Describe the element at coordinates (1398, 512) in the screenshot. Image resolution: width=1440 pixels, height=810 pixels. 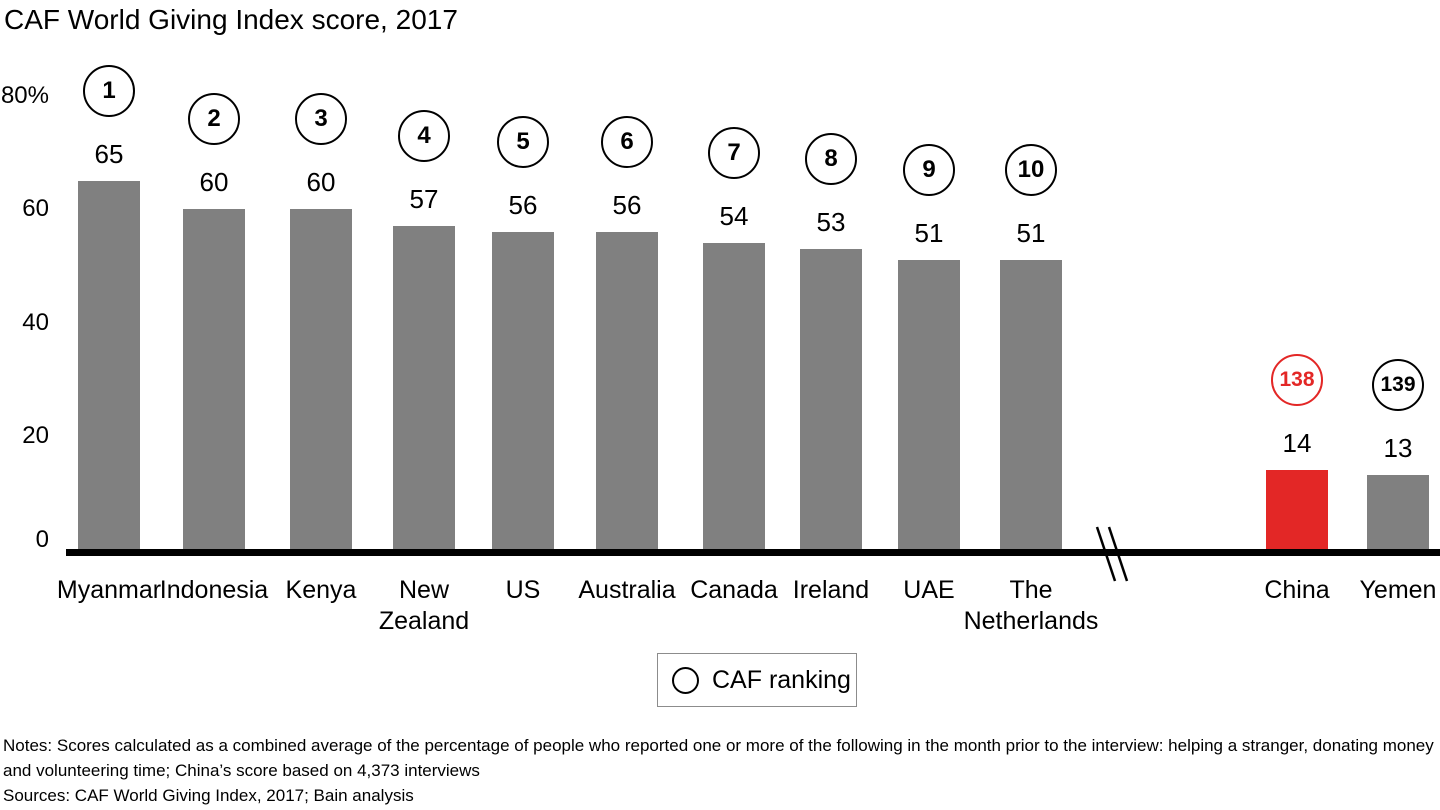
I see `bar-yemen` at that location.